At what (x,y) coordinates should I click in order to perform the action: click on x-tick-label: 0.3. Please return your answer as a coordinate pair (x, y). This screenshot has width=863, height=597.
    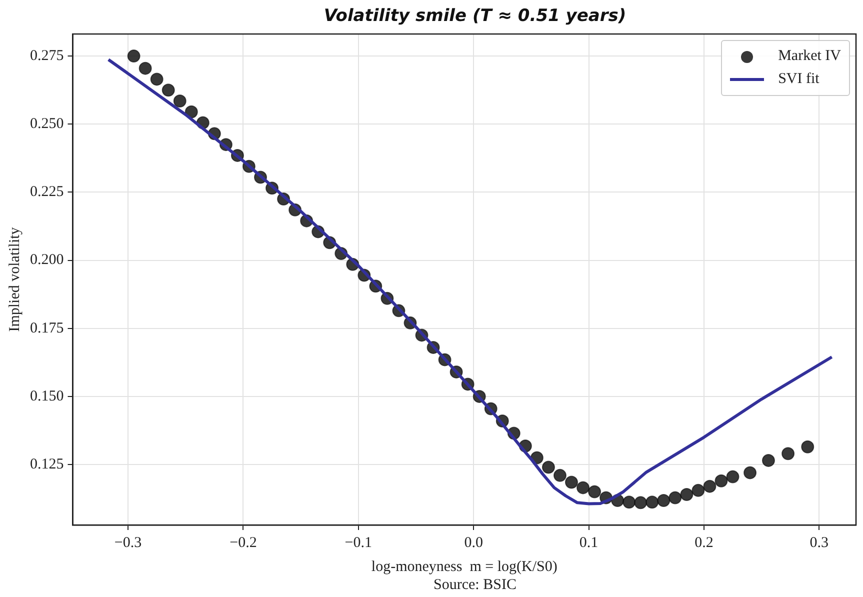
    Looking at the image, I should click on (819, 542).